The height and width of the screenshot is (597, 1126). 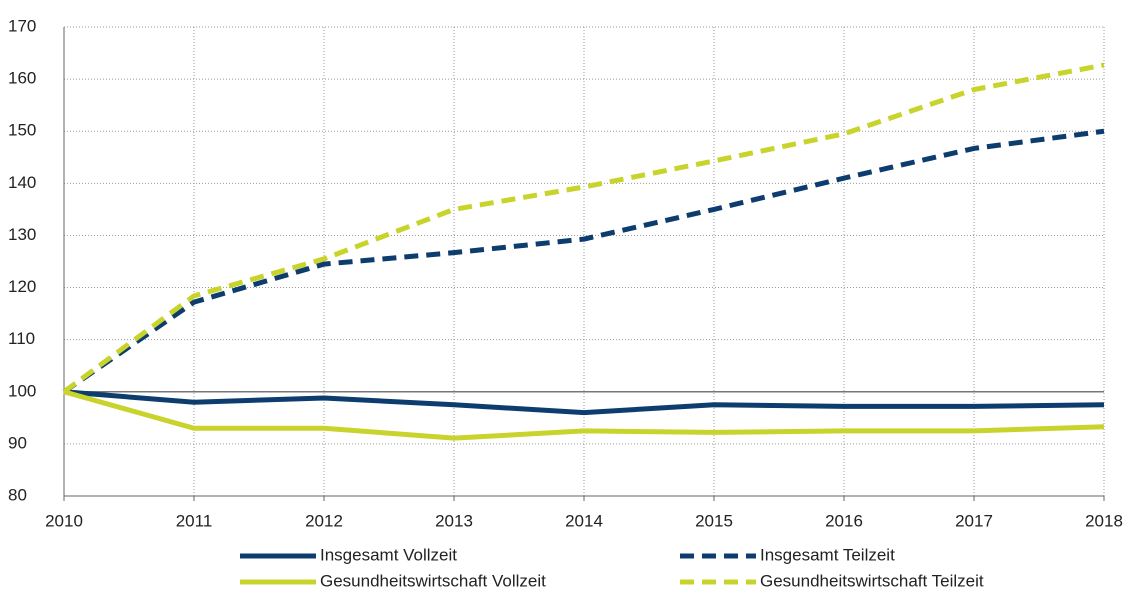 What do you see at coordinates (388, 554) in the screenshot?
I see `legend-label: Insgesamt Vollzeit` at bounding box center [388, 554].